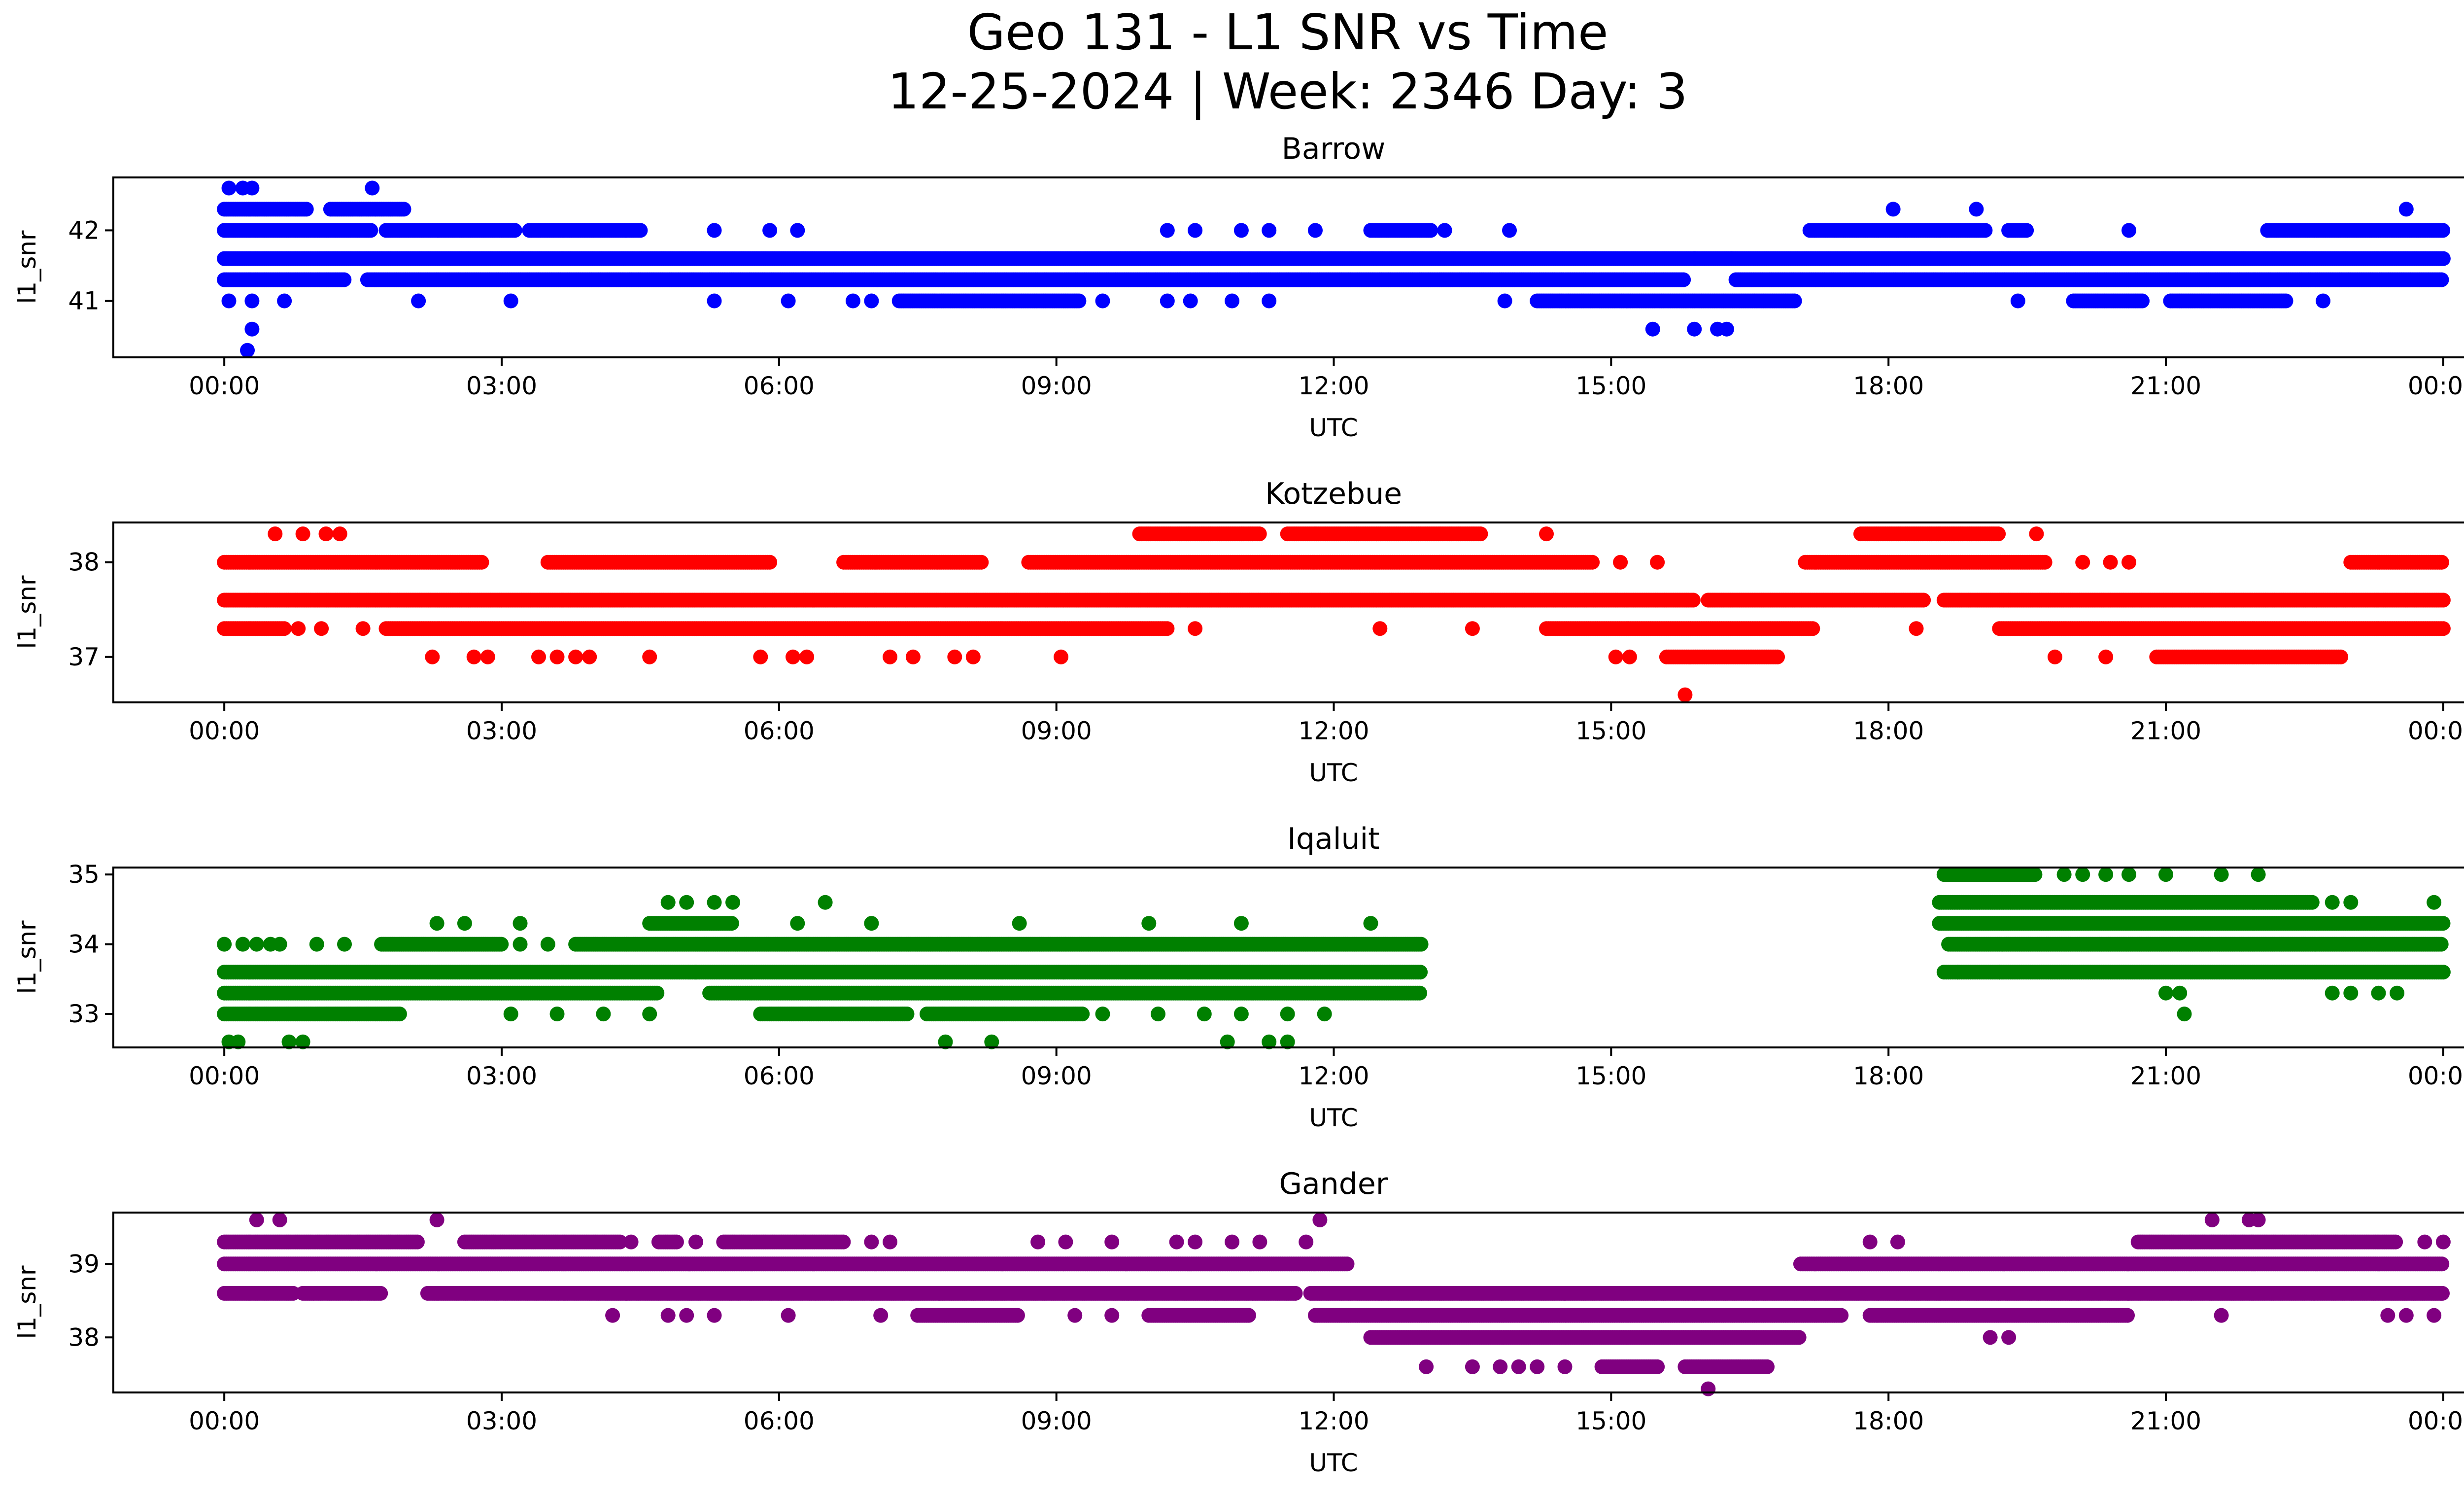  What do you see at coordinates (1333, 494) in the screenshot?
I see `subplot-title: Kotzebue` at bounding box center [1333, 494].